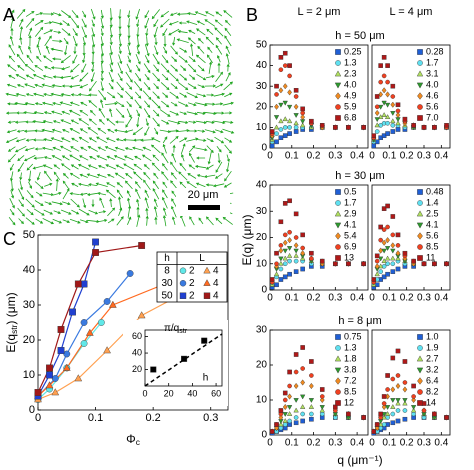  What do you see at coordinates (167, 258) in the screenshot?
I see `legend-table-header: h` at bounding box center [167, 258].